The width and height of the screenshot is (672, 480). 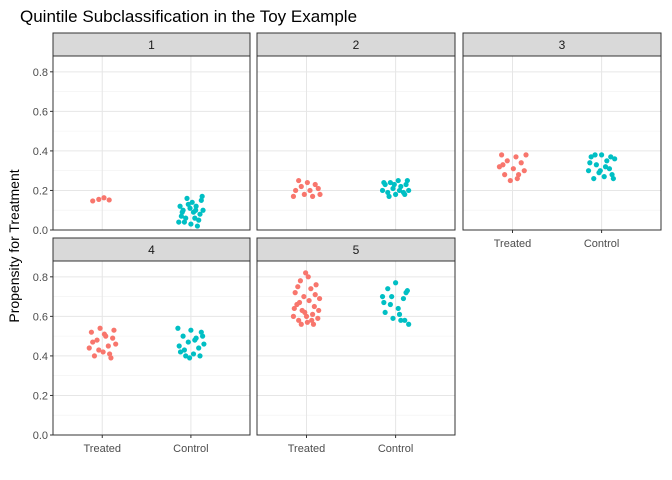 What do you see at coordinates (562, 45) in the screenshot?
I see `facet-strip-label: 3` at bounding box center [562, 45].